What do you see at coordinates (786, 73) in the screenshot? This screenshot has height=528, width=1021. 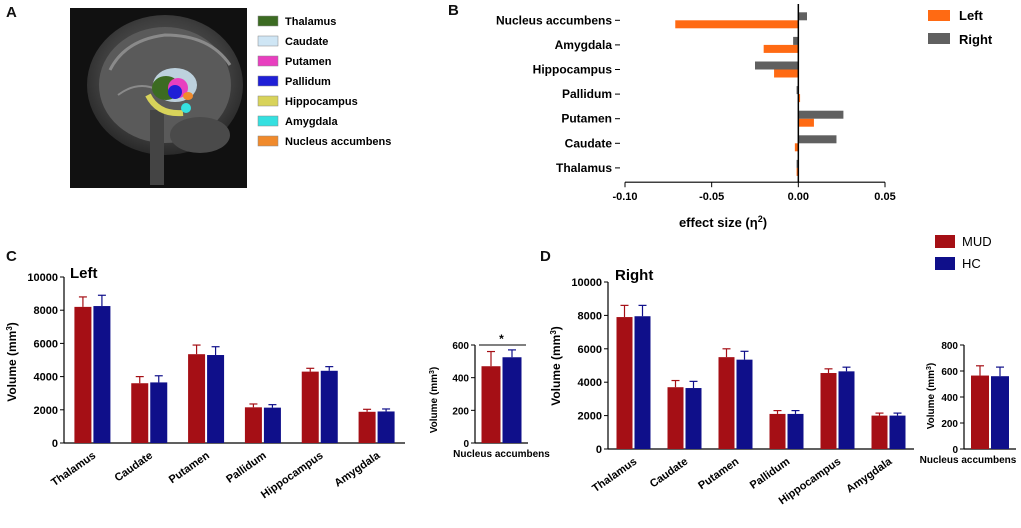 I see `effect-bar-left-hippocampus` at bounding box center [786, 73].